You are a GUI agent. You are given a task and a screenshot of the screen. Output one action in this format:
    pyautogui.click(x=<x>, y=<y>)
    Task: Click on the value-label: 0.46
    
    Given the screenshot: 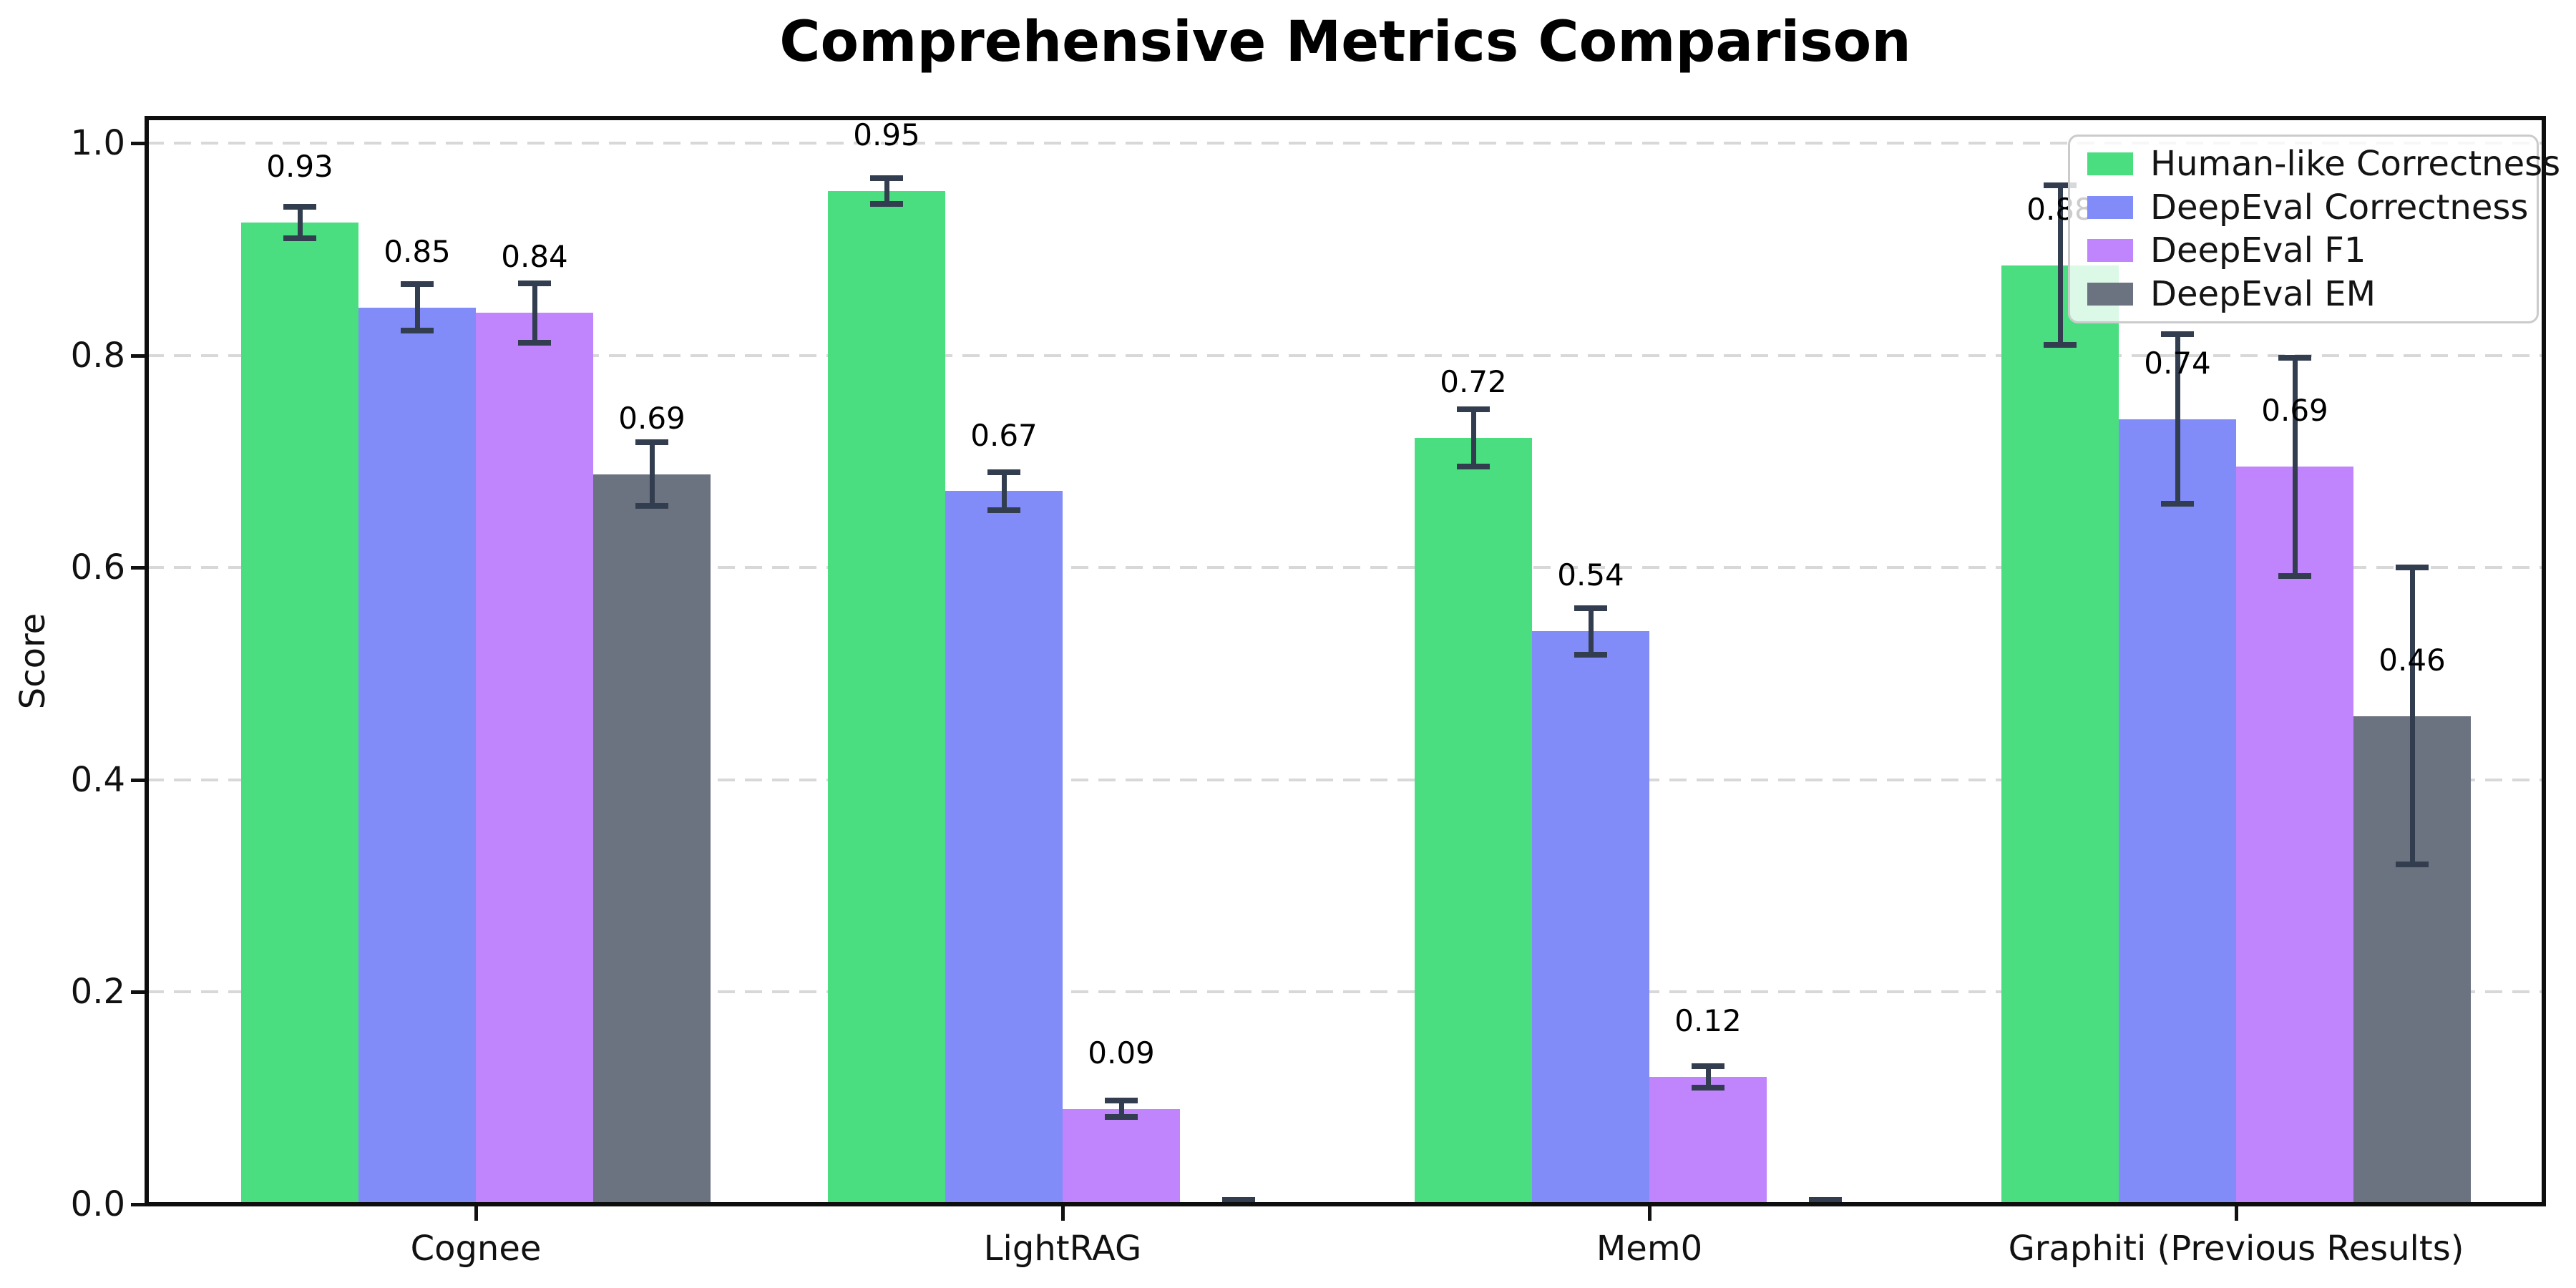 What is the action you would take?
    pyautogui.click(x=2412, y=660)
    